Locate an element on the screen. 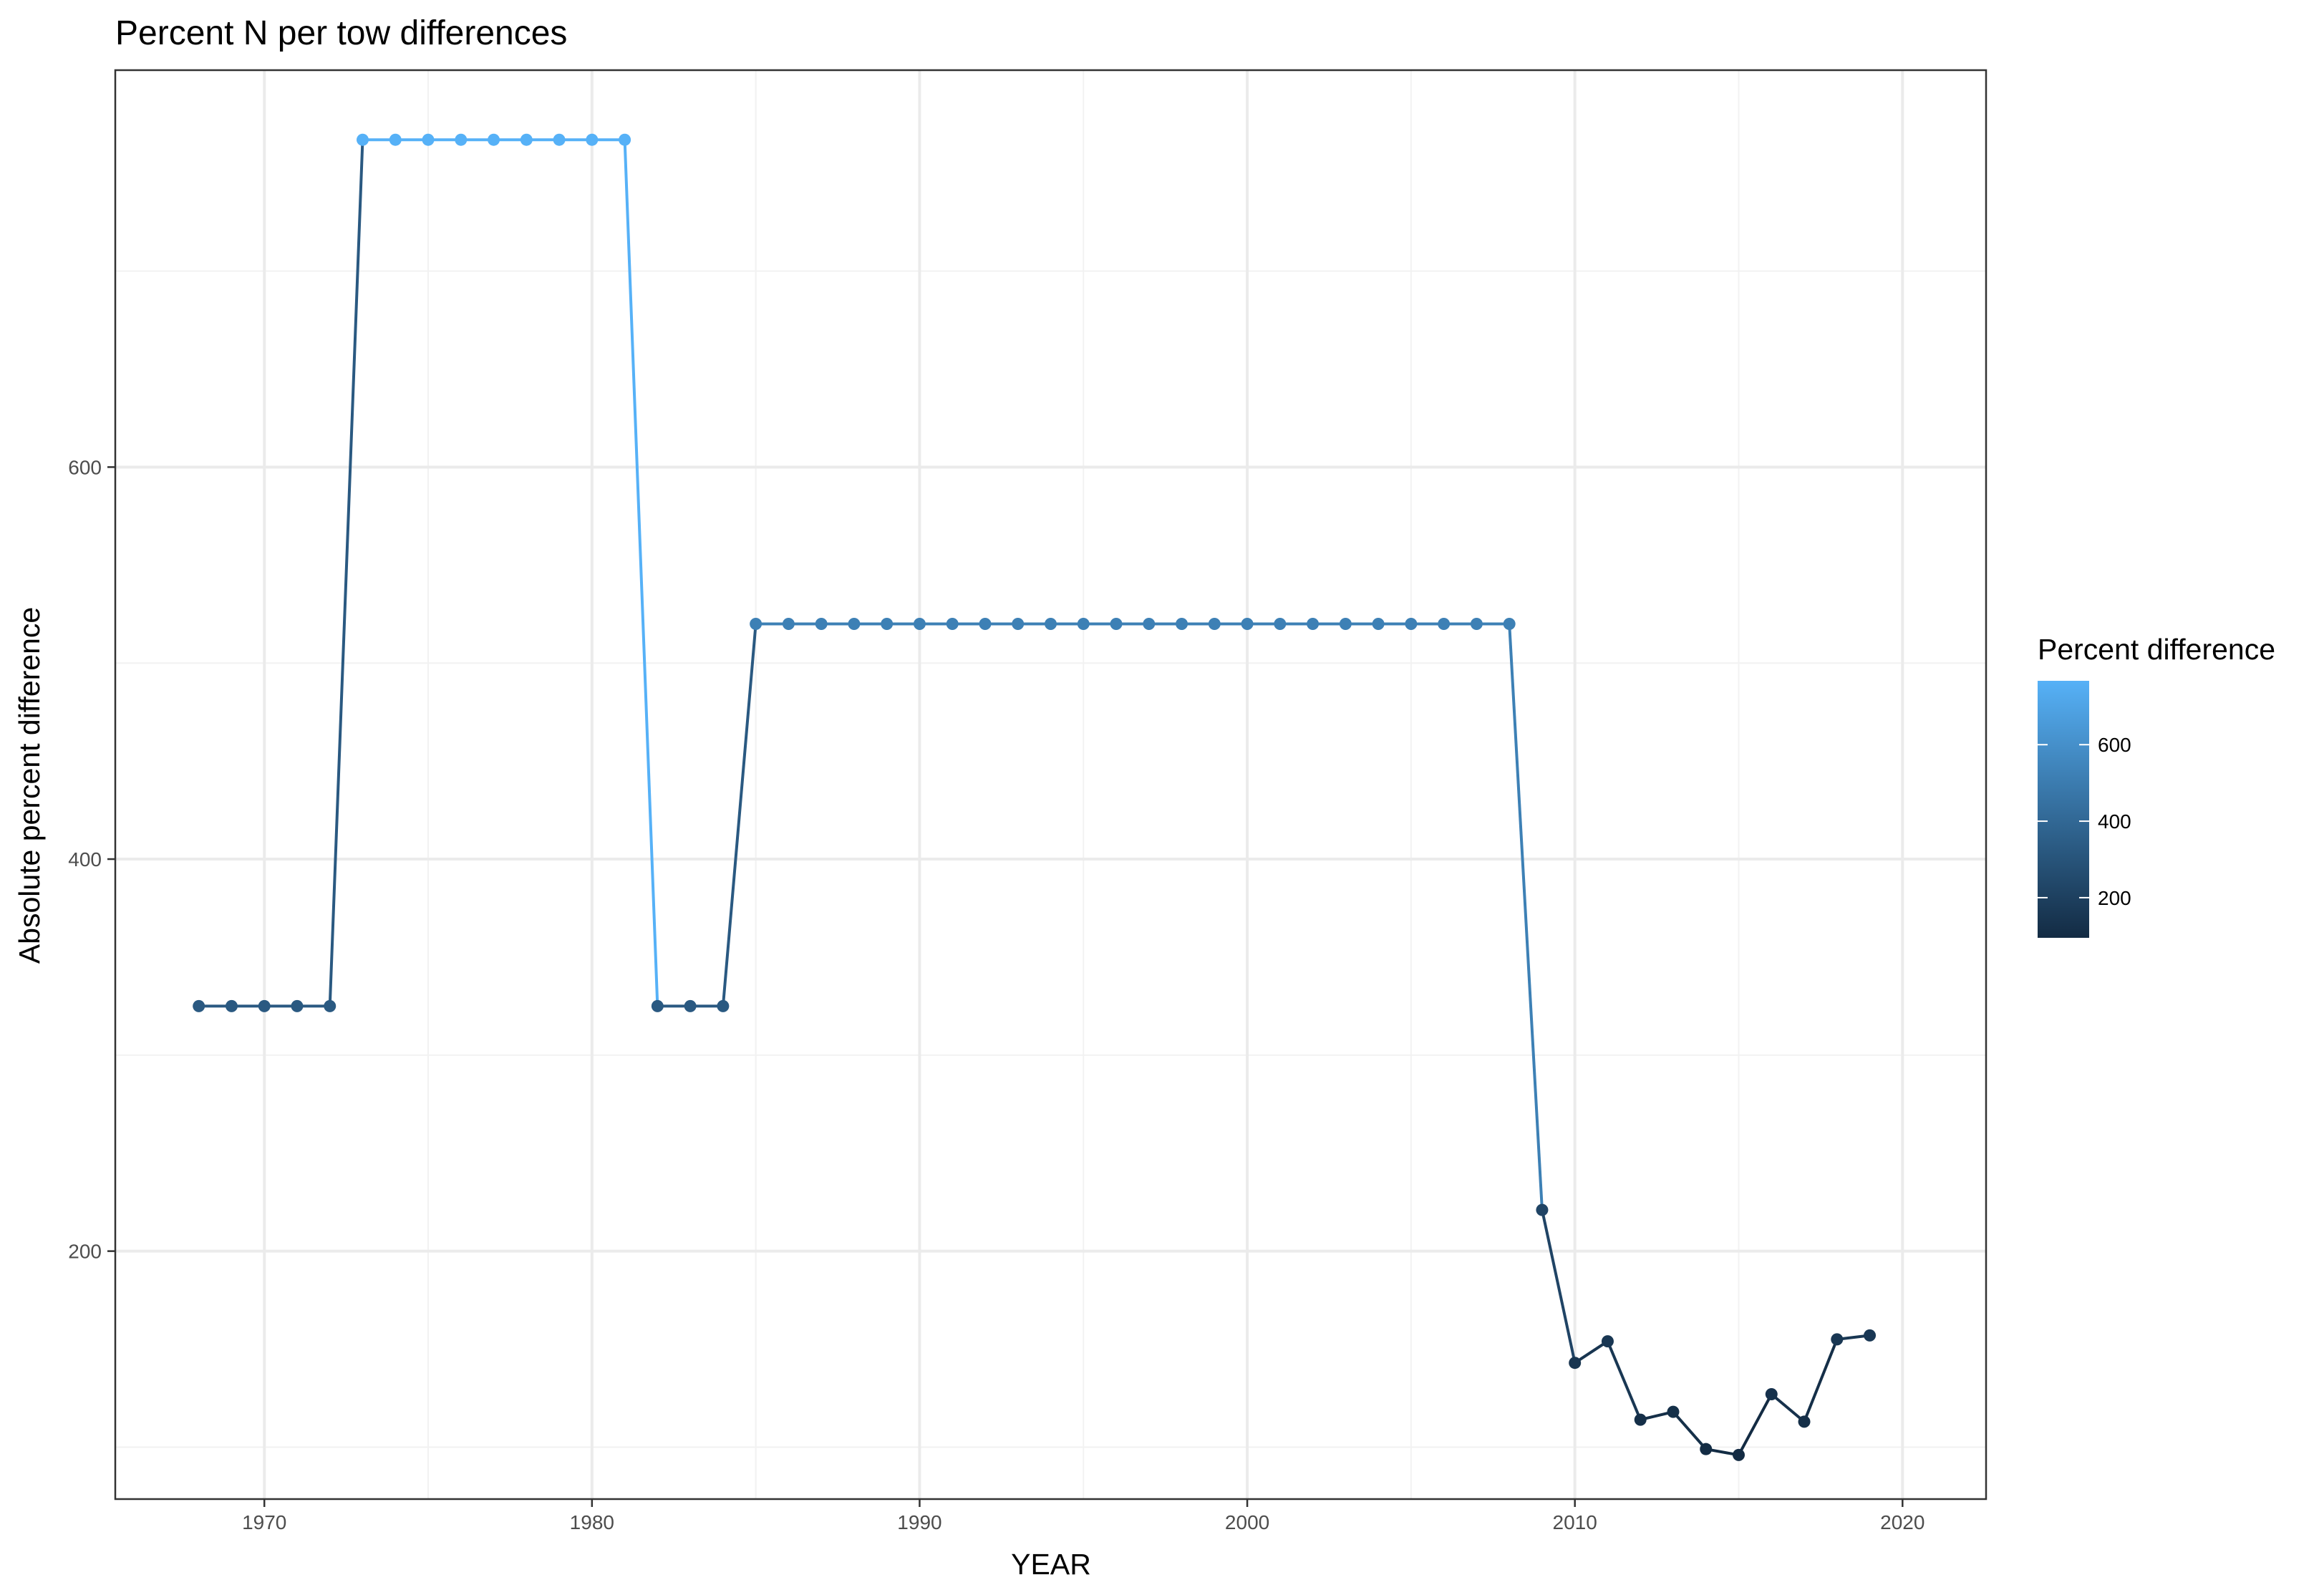 This screenshot has height=1590, width=2324. y-tick-label: 200 is located at coordinates (85, 1252).